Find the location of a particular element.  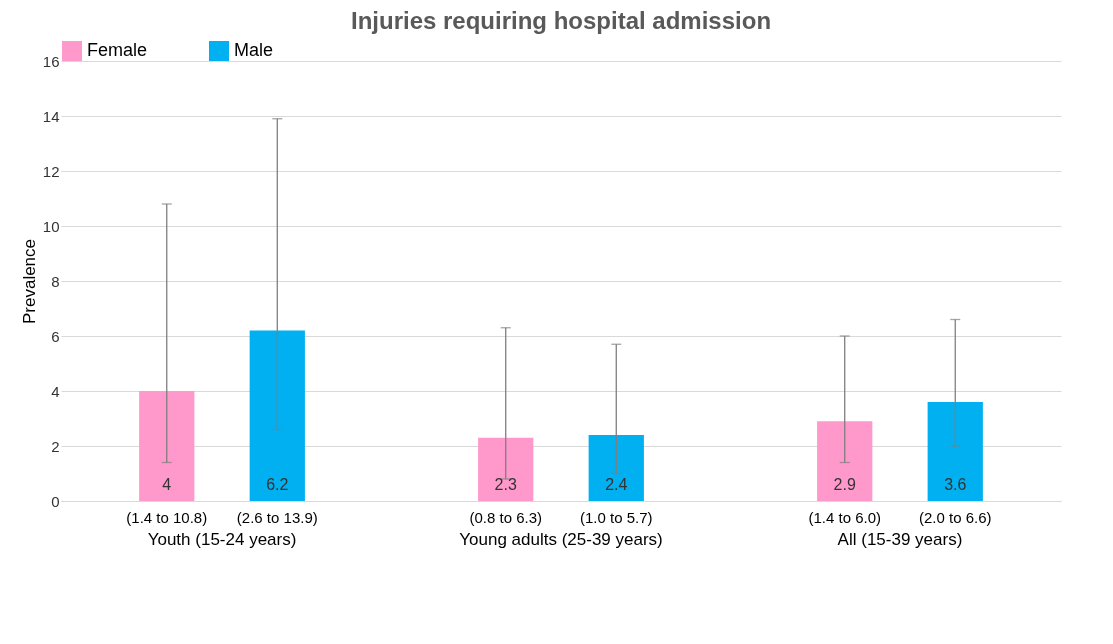

text: (2.6 to 13.9) is located at coordinates (277, 517).